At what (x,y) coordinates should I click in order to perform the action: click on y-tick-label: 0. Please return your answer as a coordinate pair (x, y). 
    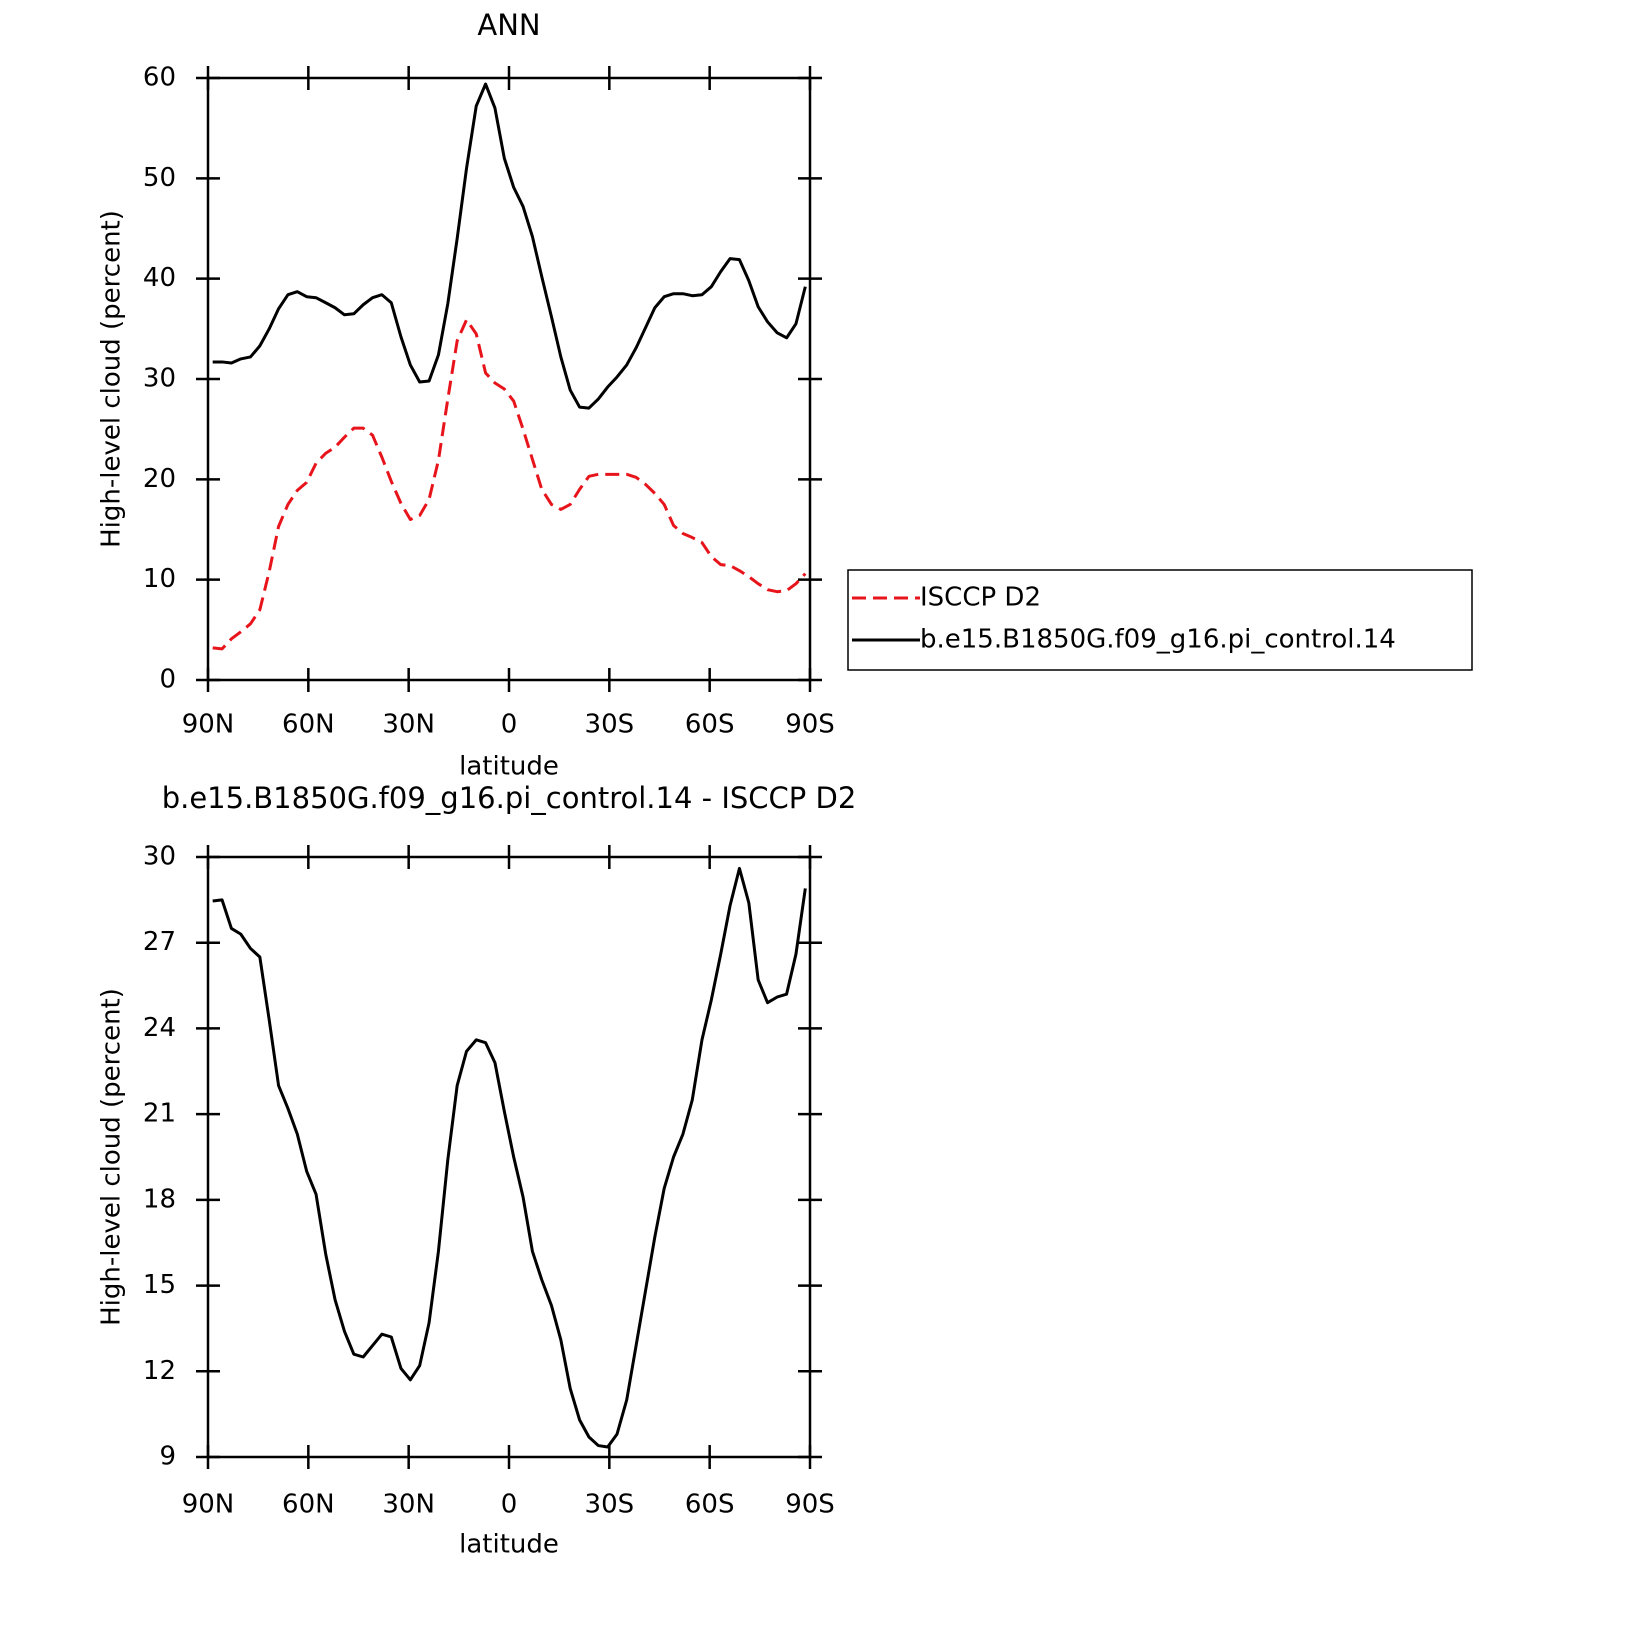
    Looking at the image, I should click on (167, 680).